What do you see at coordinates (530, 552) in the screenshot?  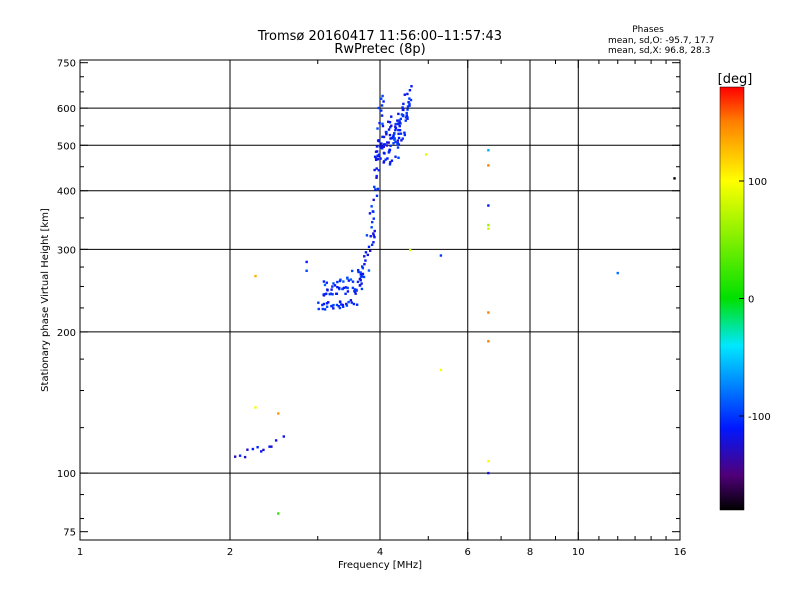 I see `x-tick-label: 8` at bounding box center [530, 552].